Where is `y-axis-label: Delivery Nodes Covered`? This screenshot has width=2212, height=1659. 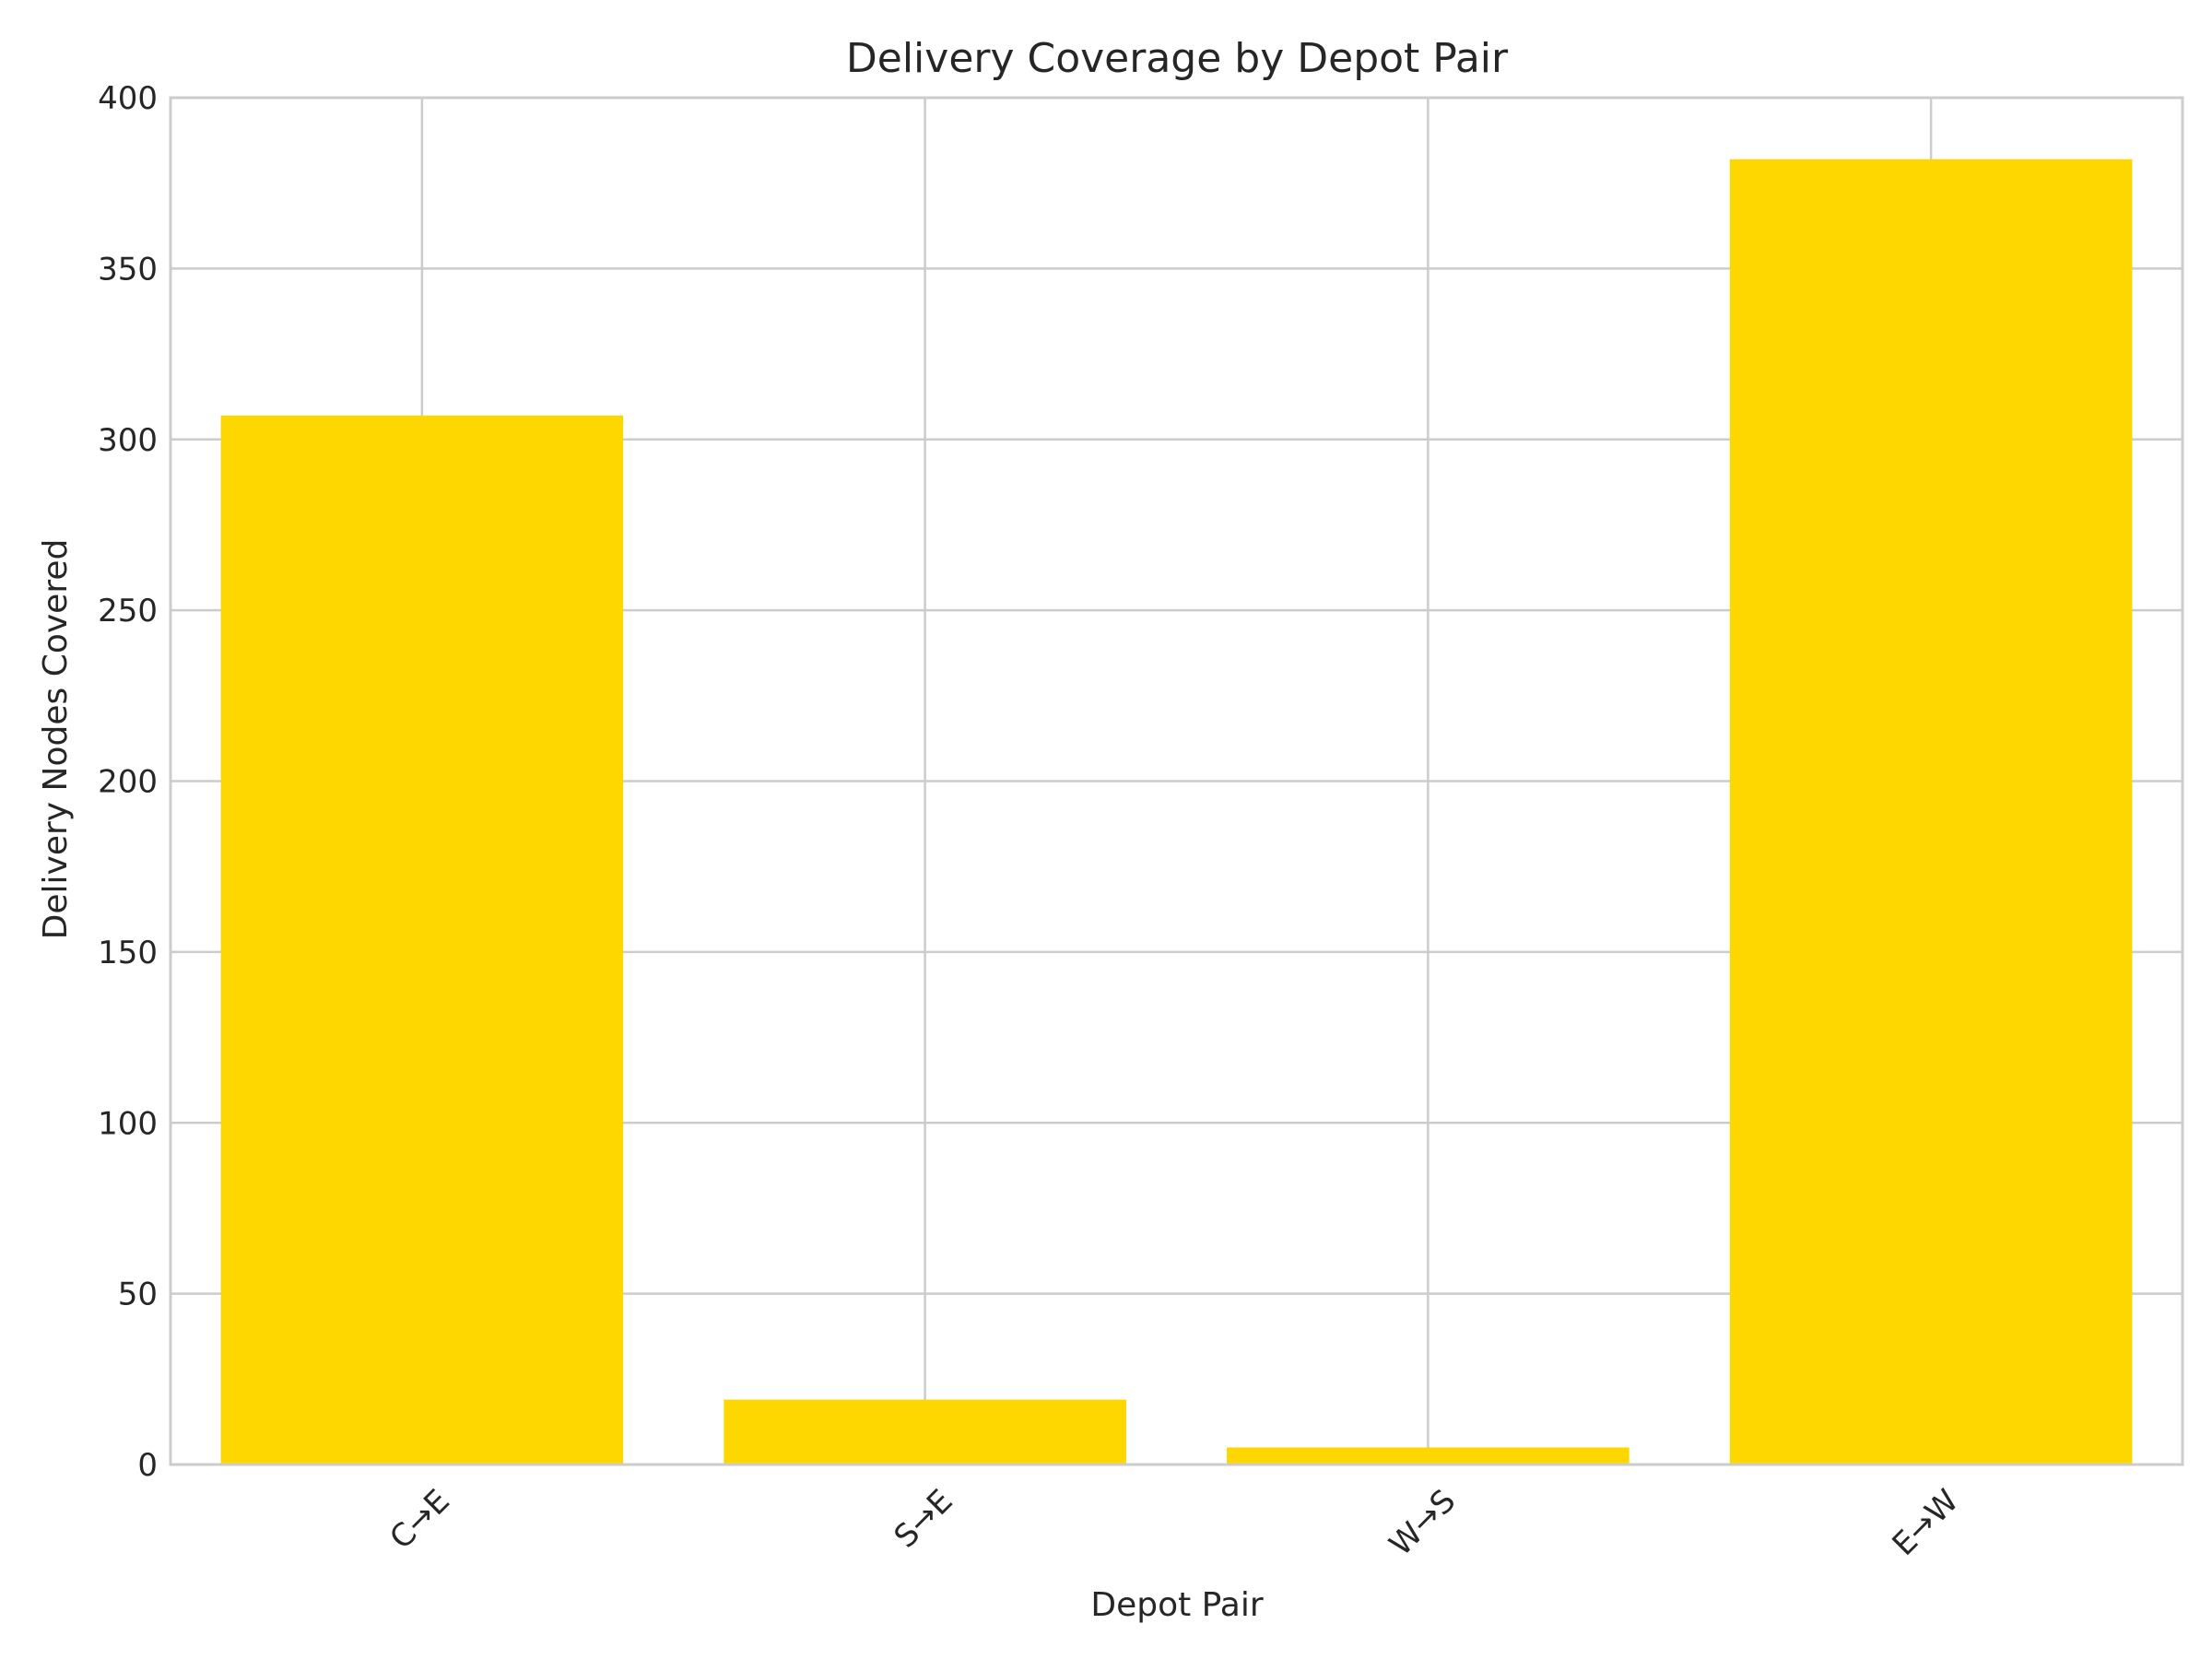
y-axis-label: Delivery Nodes Covered is located at coordinates (56, 739).